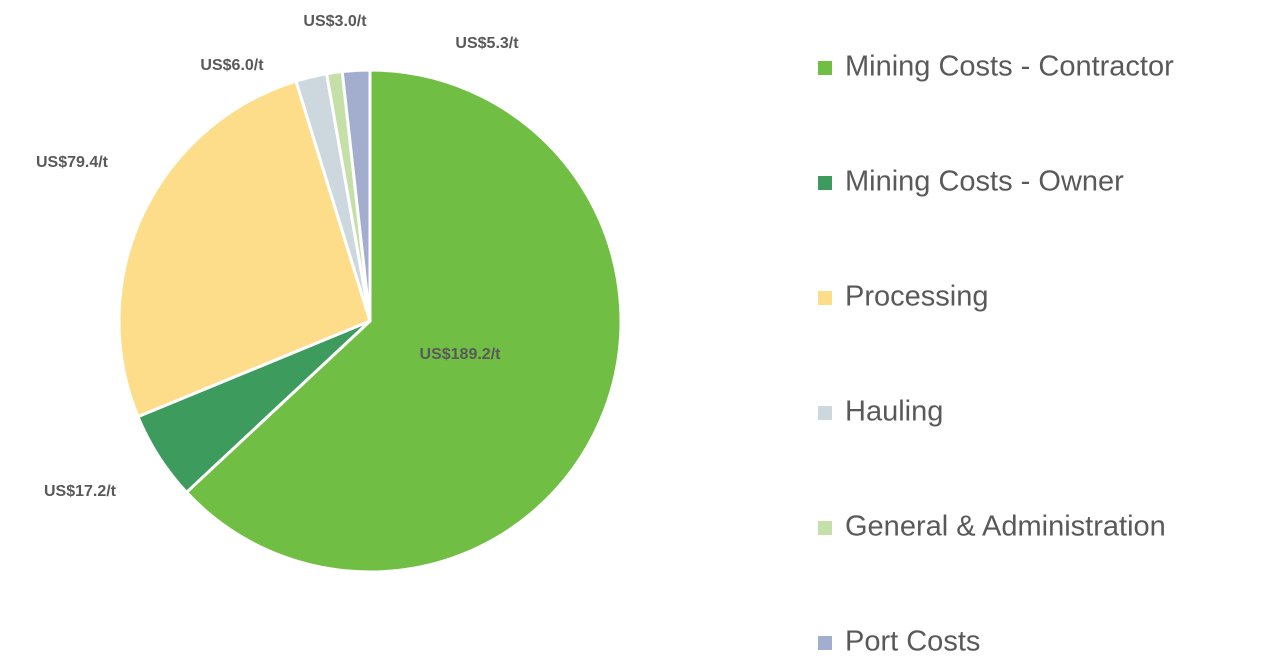 Image resolution: width=1266 pixels, height=660 pixels. Describe the element at coordinates (1005, 527) in the screenshot. I see `legend-label: General & Administration` at that location.